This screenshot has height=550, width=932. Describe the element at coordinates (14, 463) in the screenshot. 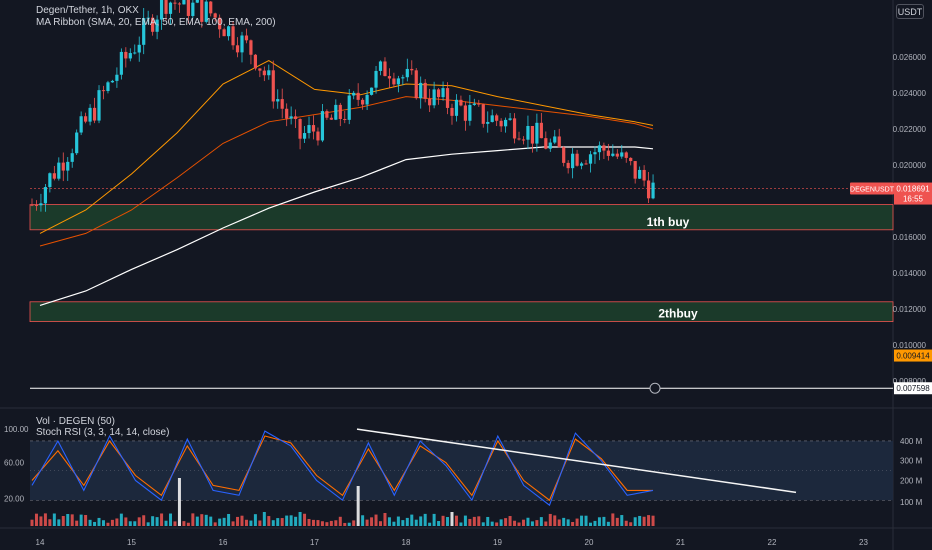

I see `stoch-left-tick: 60.00` at that location.